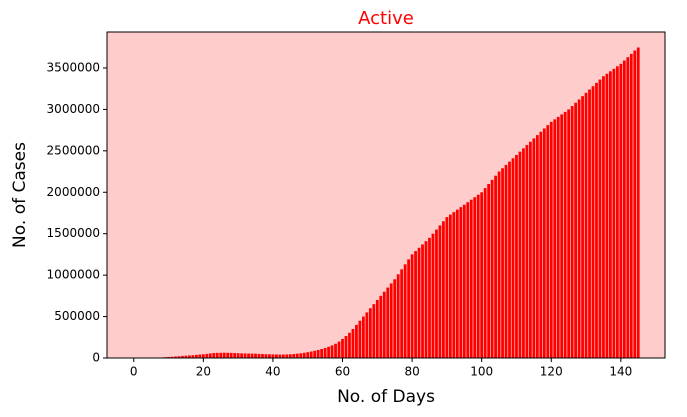 The height and width of the screenshot is (417, 687). I want to click on y-tick-label: 2500000, so click(73, 150).